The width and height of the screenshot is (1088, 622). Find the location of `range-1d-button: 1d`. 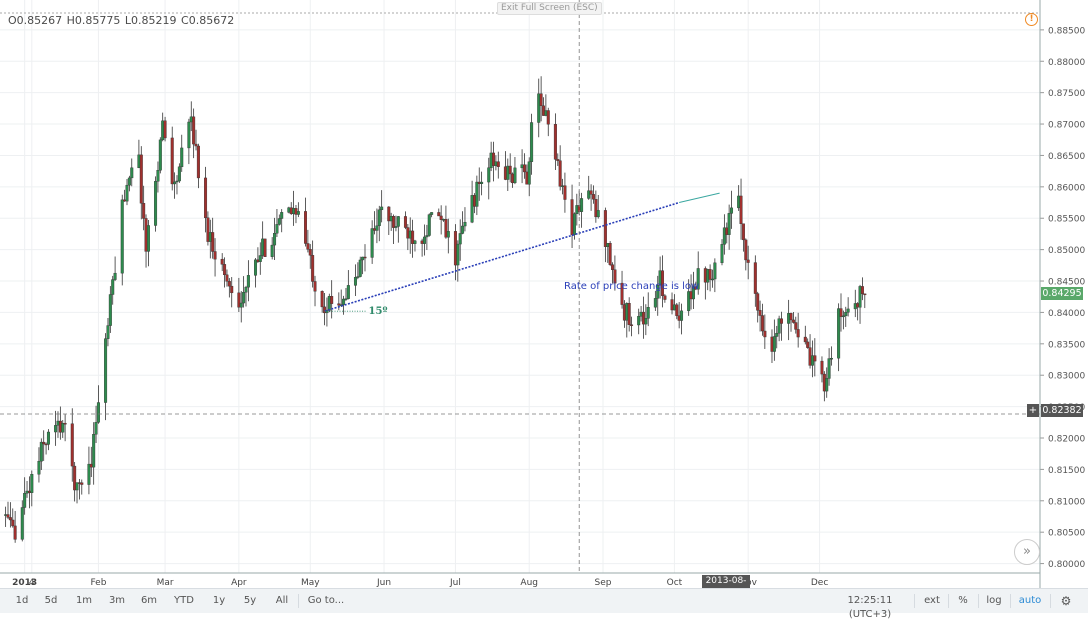

range-1d-button: 1d is located at coordinates (22, 600).